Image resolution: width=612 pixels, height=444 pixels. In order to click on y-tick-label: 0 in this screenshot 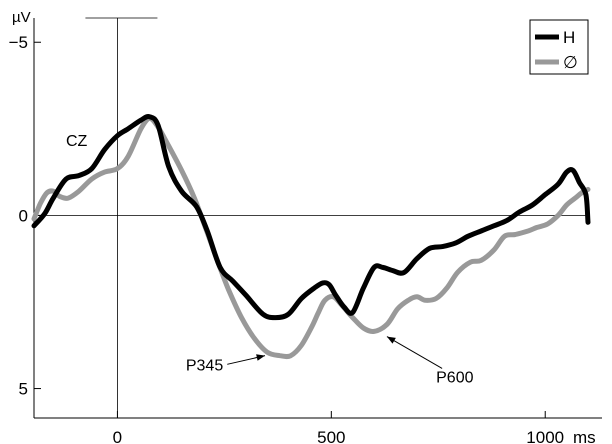, I will do `click(23, 215)`.